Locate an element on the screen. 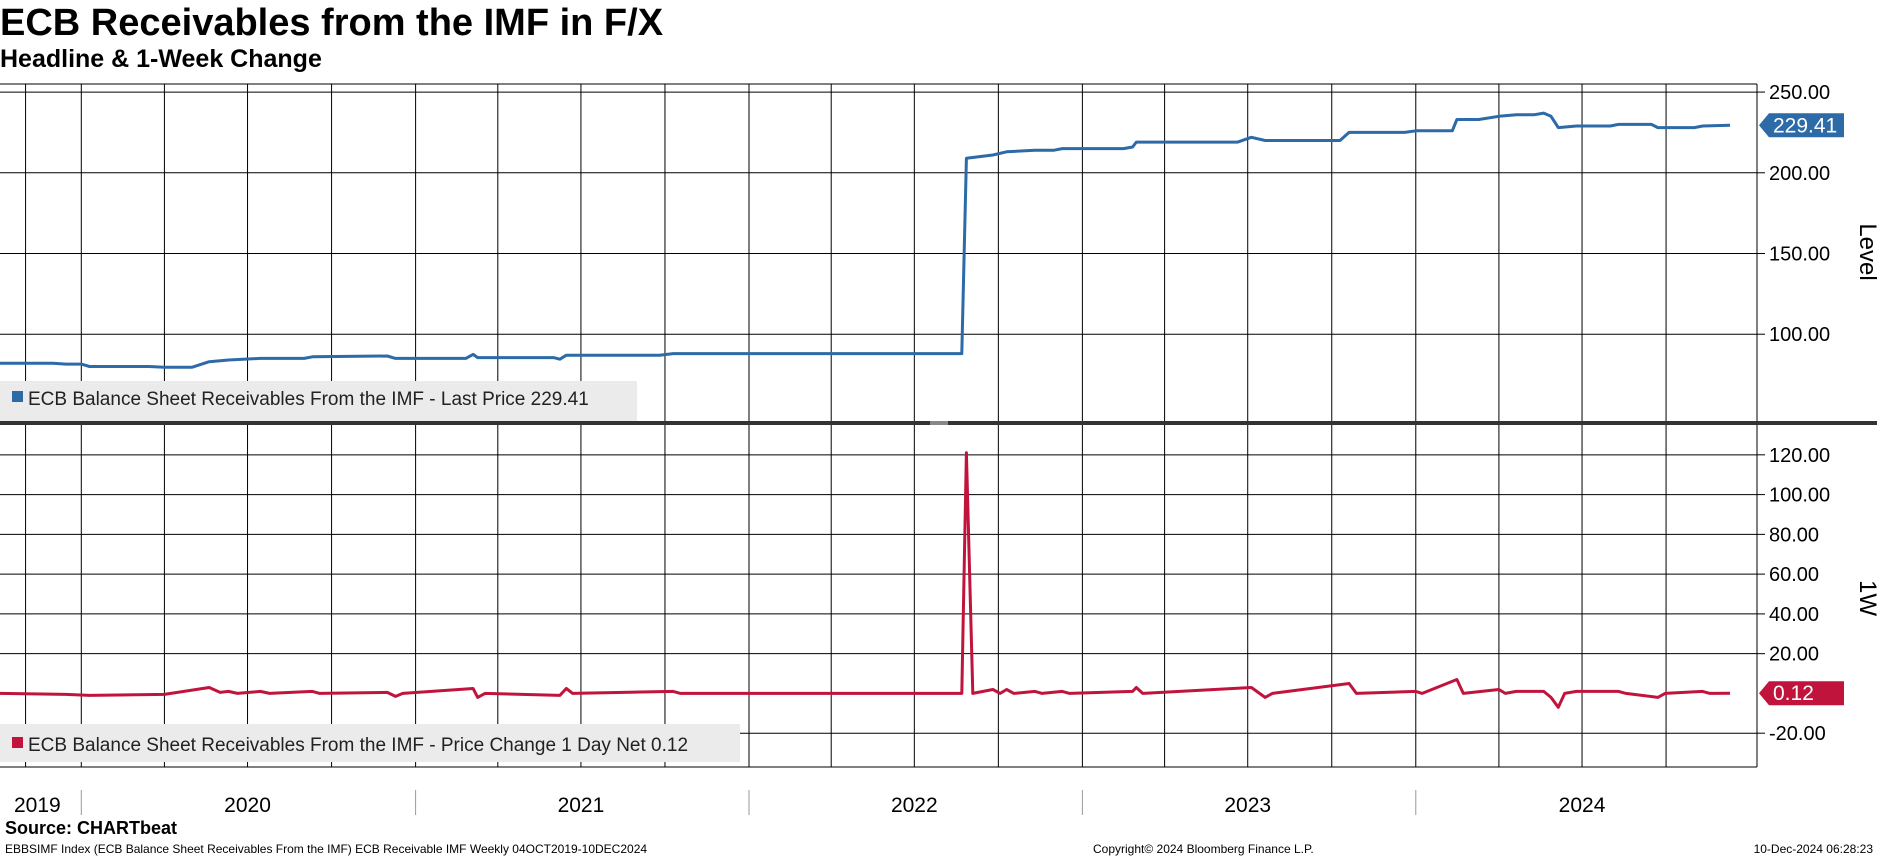 The width and height of the screenshot is (1877, 859). change-legend-box is located at coordinates (370, 743).